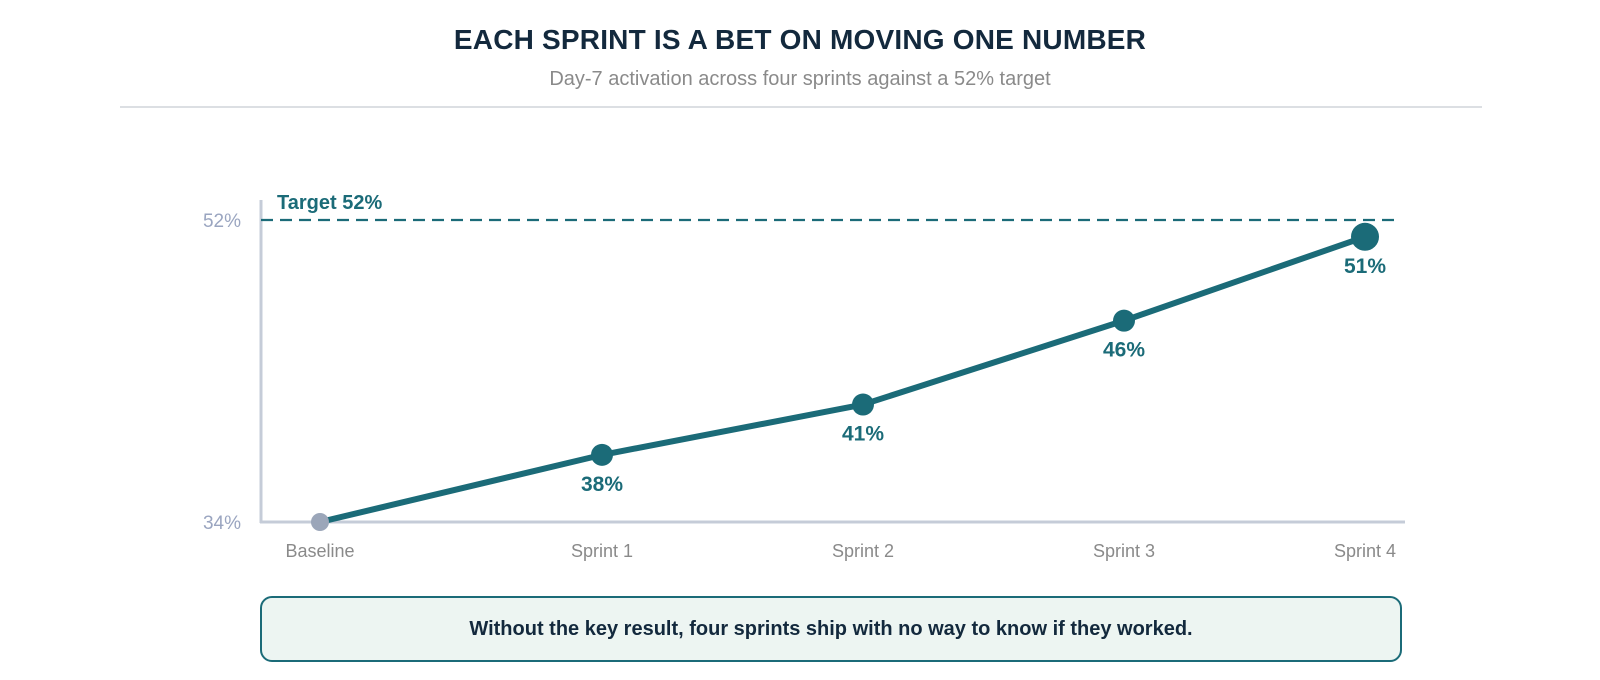  Describe the element at coordinates (602, 551) in the screenshot. I see `x-category-label: Sprint 1` at that location.